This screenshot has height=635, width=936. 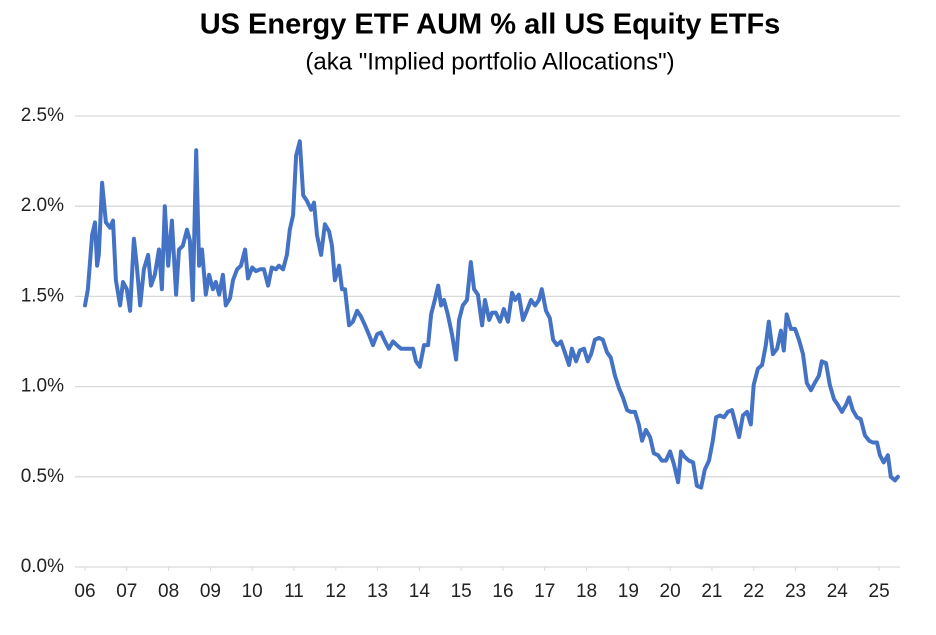 I want to click on x-tick-label: 07, so click(x=126, y=591).